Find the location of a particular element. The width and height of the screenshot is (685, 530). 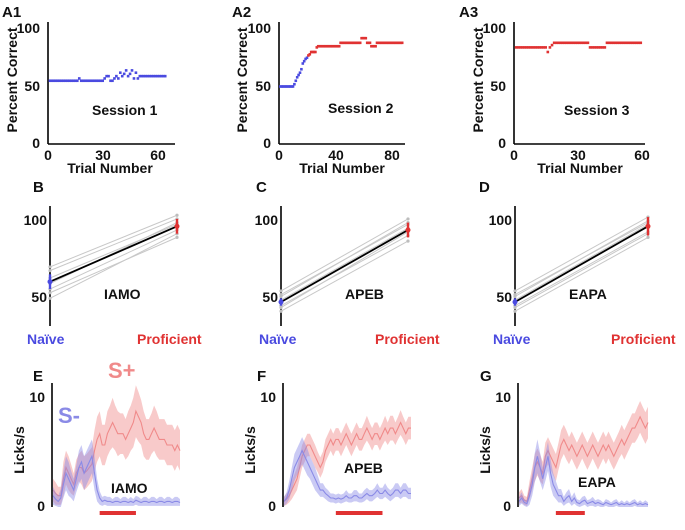

s-minus-sem-band is located at coordinates (583, 473).